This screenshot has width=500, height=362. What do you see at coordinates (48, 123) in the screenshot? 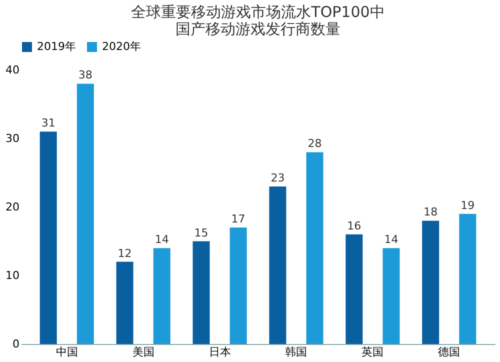
I see `data-label: 31` at bounding box center [48, 123].